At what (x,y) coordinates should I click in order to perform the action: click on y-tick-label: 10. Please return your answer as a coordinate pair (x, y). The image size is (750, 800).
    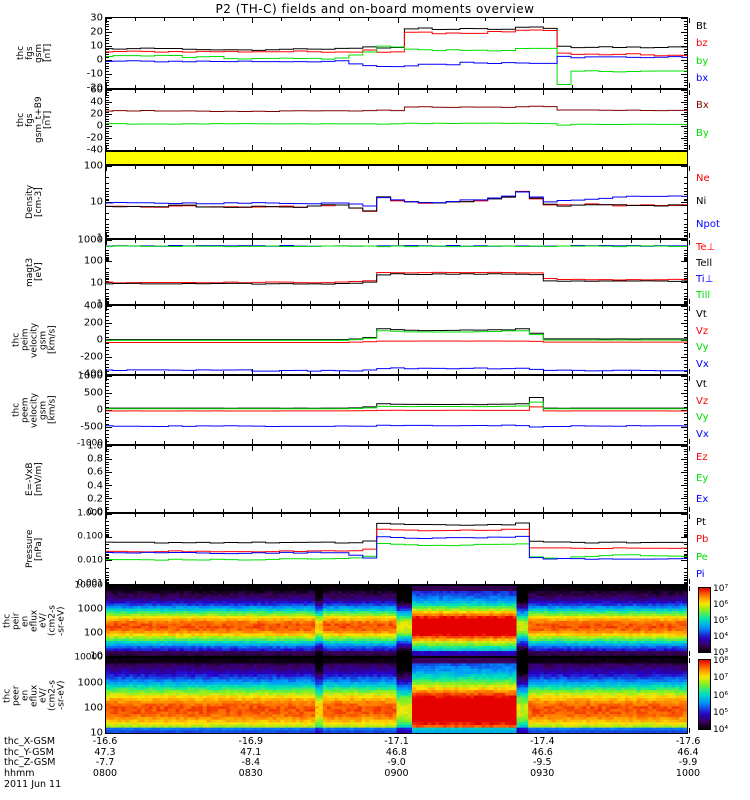
    Looking at the image, I should click on (96, 283).